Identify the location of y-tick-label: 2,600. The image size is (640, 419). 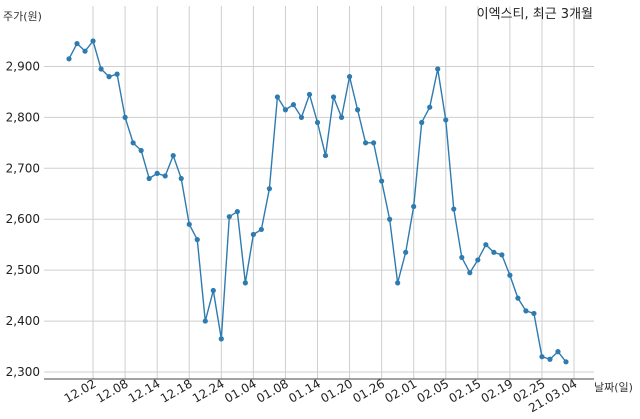
(23, 219).